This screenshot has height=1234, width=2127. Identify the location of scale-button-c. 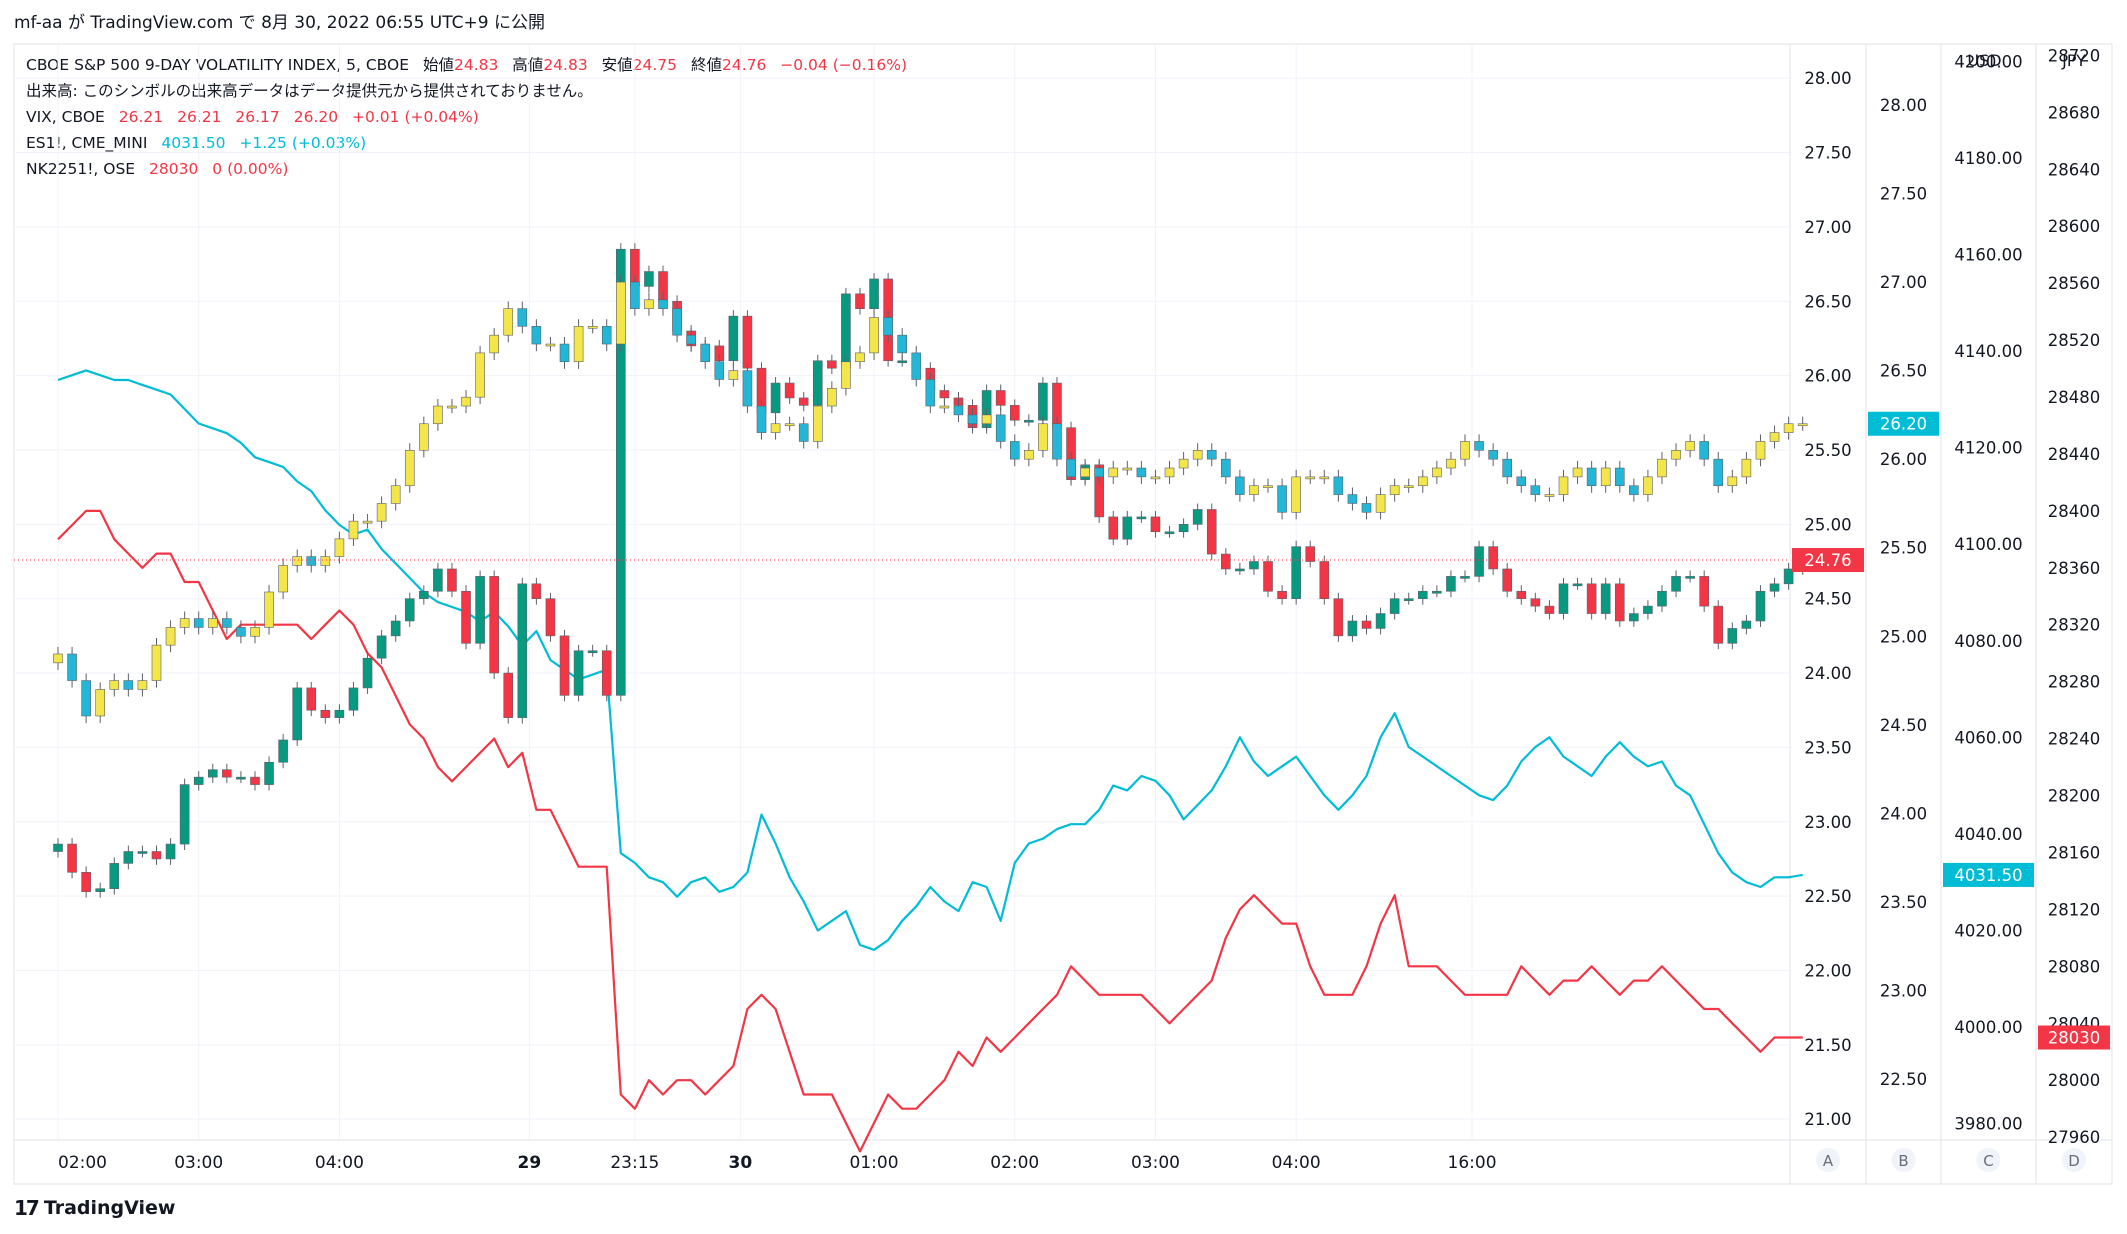
(1988, 1160).